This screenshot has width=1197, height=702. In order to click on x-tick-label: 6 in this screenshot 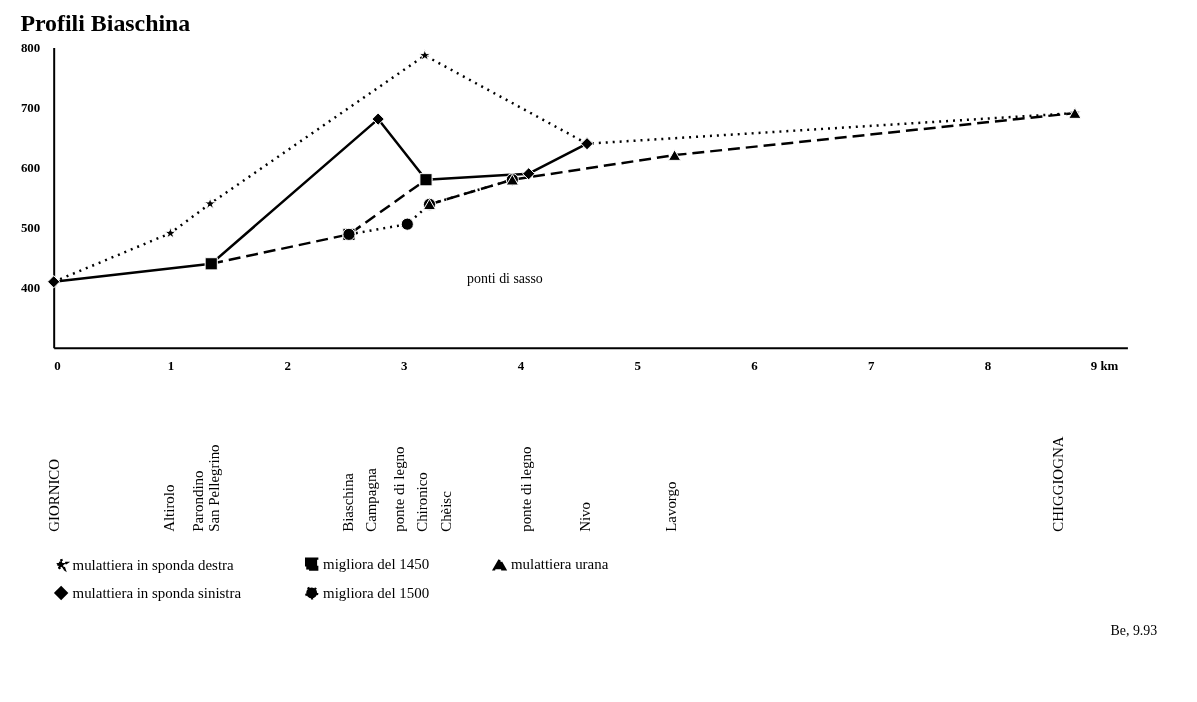, I will do `click(755, 366)`.